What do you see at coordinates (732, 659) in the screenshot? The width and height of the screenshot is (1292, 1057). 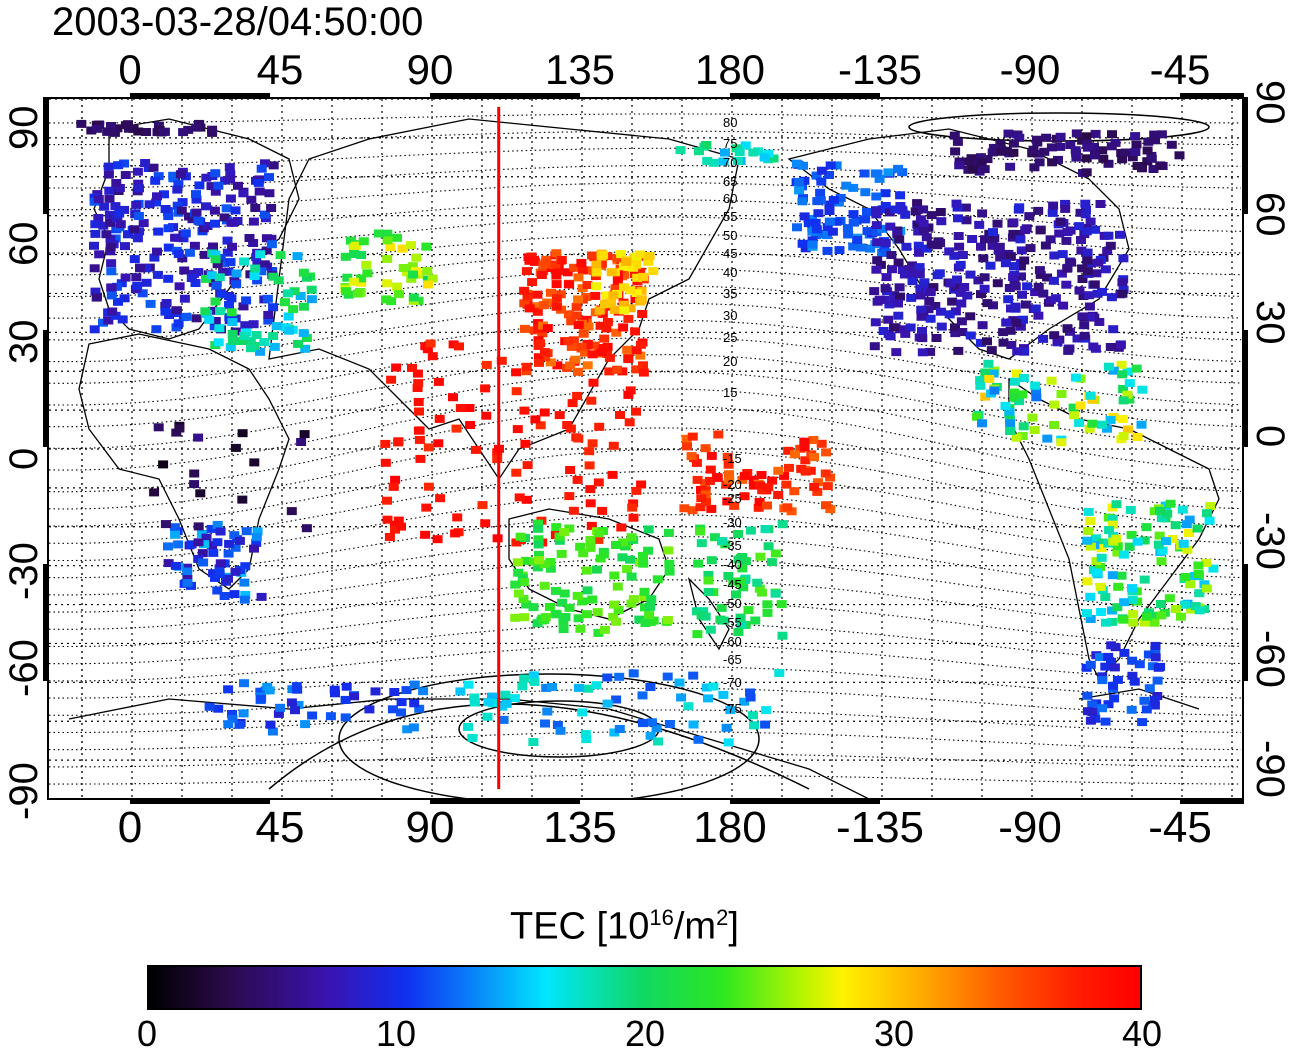 I see `contour-label: -65` at bounding box center [732, 659].